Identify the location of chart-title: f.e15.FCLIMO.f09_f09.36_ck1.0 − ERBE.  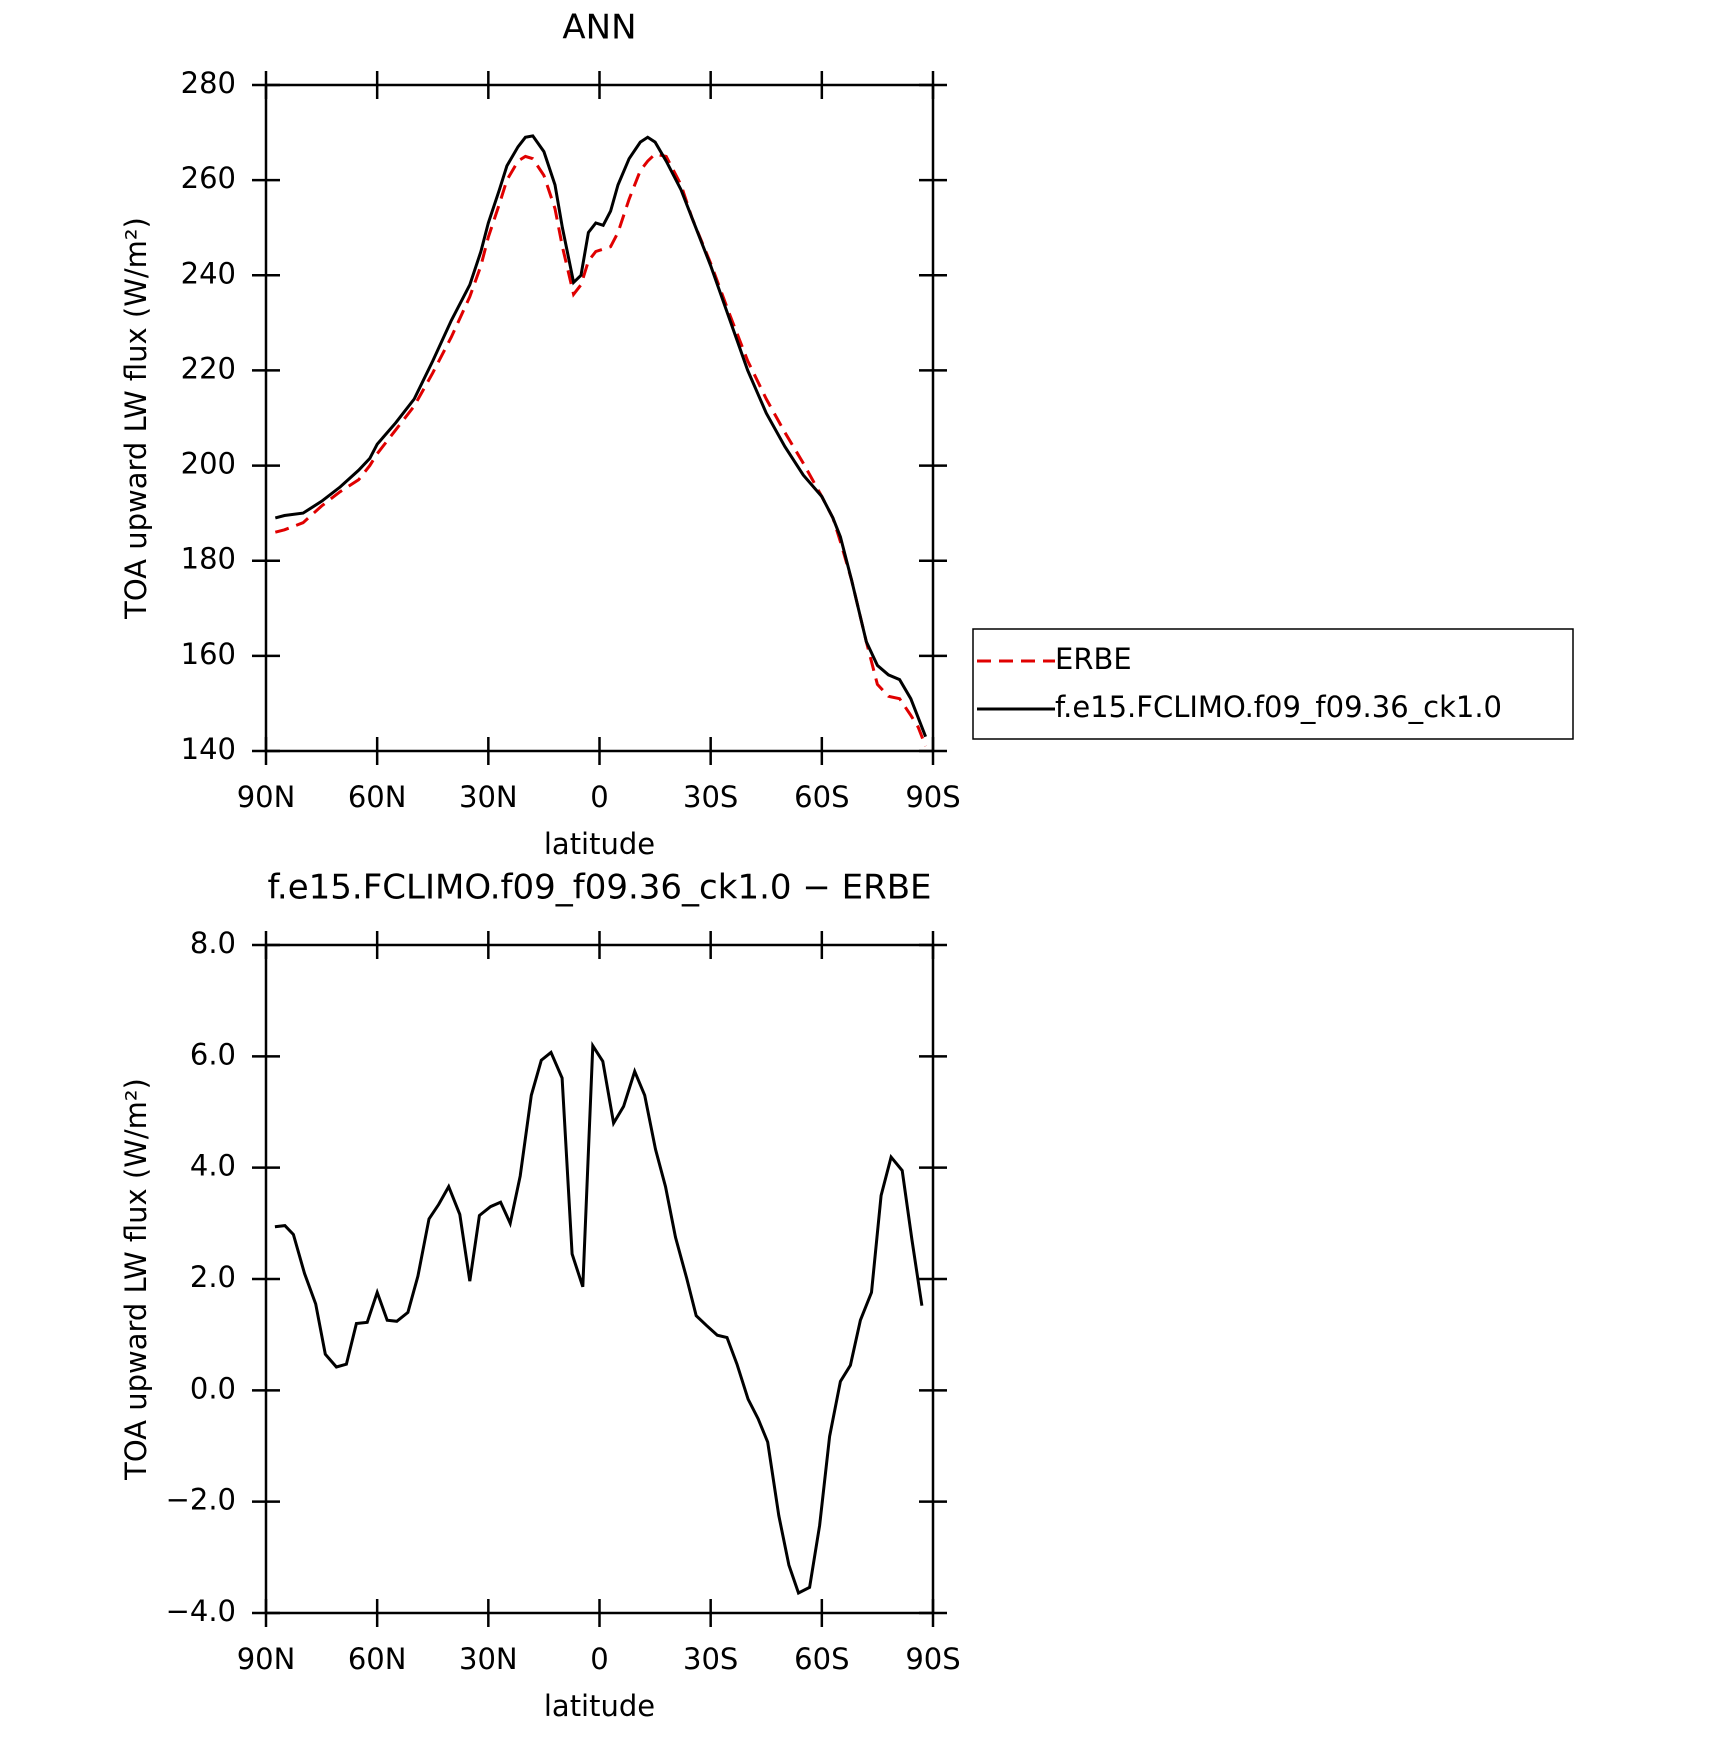
(599, 888).